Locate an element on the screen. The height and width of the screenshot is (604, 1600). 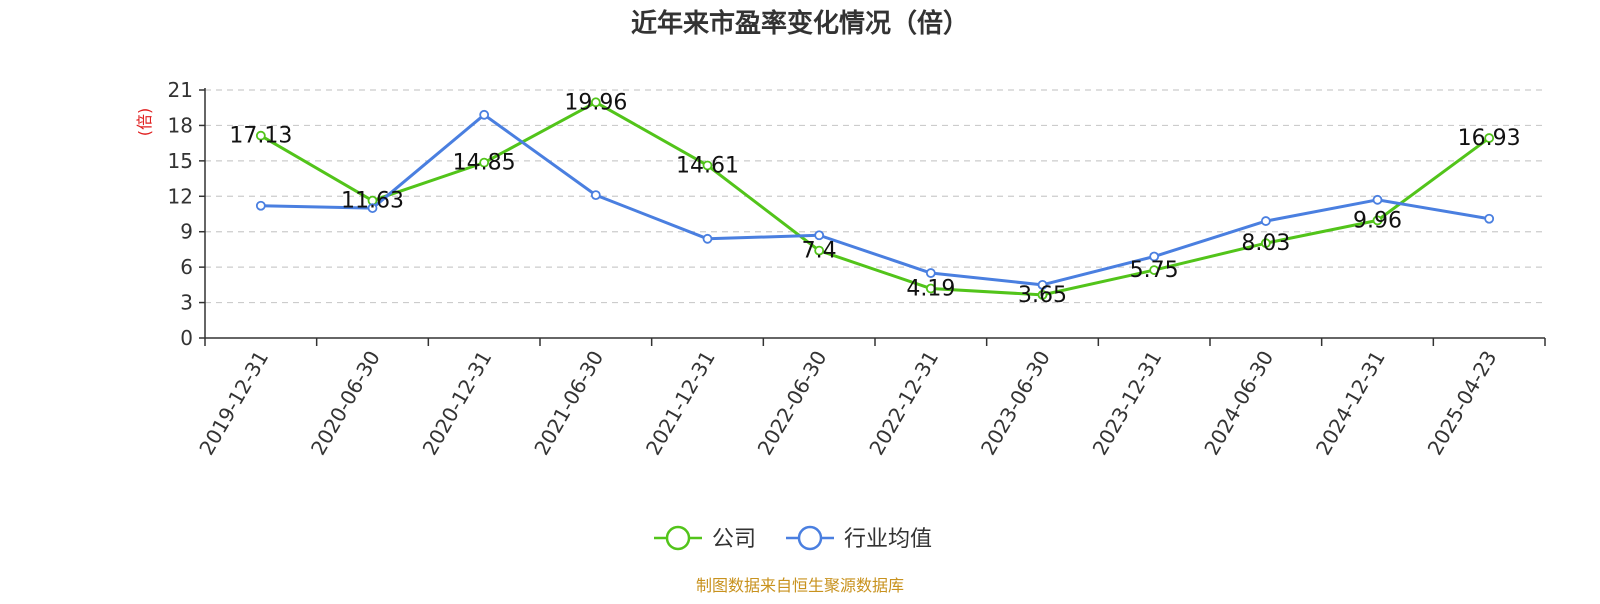
data-label: 14.85 is located at coordinates (484, 163).